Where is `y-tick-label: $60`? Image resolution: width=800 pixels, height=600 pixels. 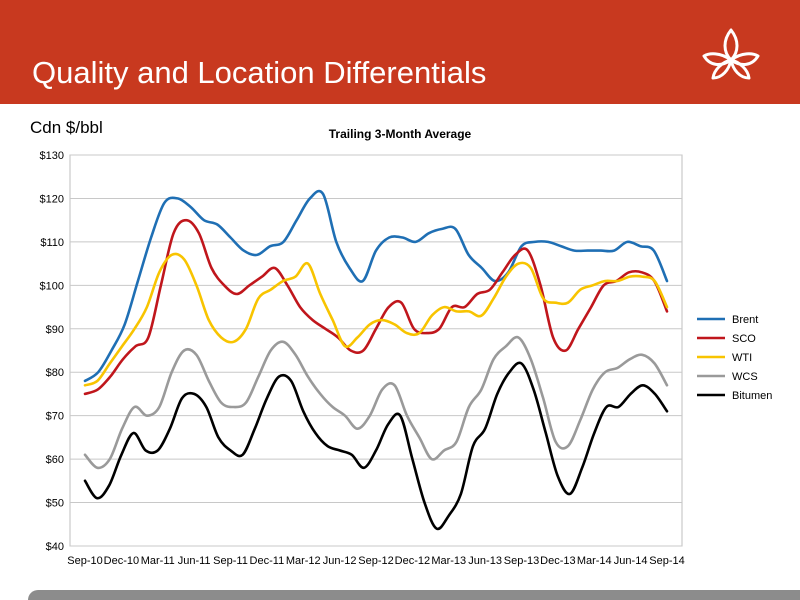
y-tick-label: $60 is located at coordinates (55, 460).